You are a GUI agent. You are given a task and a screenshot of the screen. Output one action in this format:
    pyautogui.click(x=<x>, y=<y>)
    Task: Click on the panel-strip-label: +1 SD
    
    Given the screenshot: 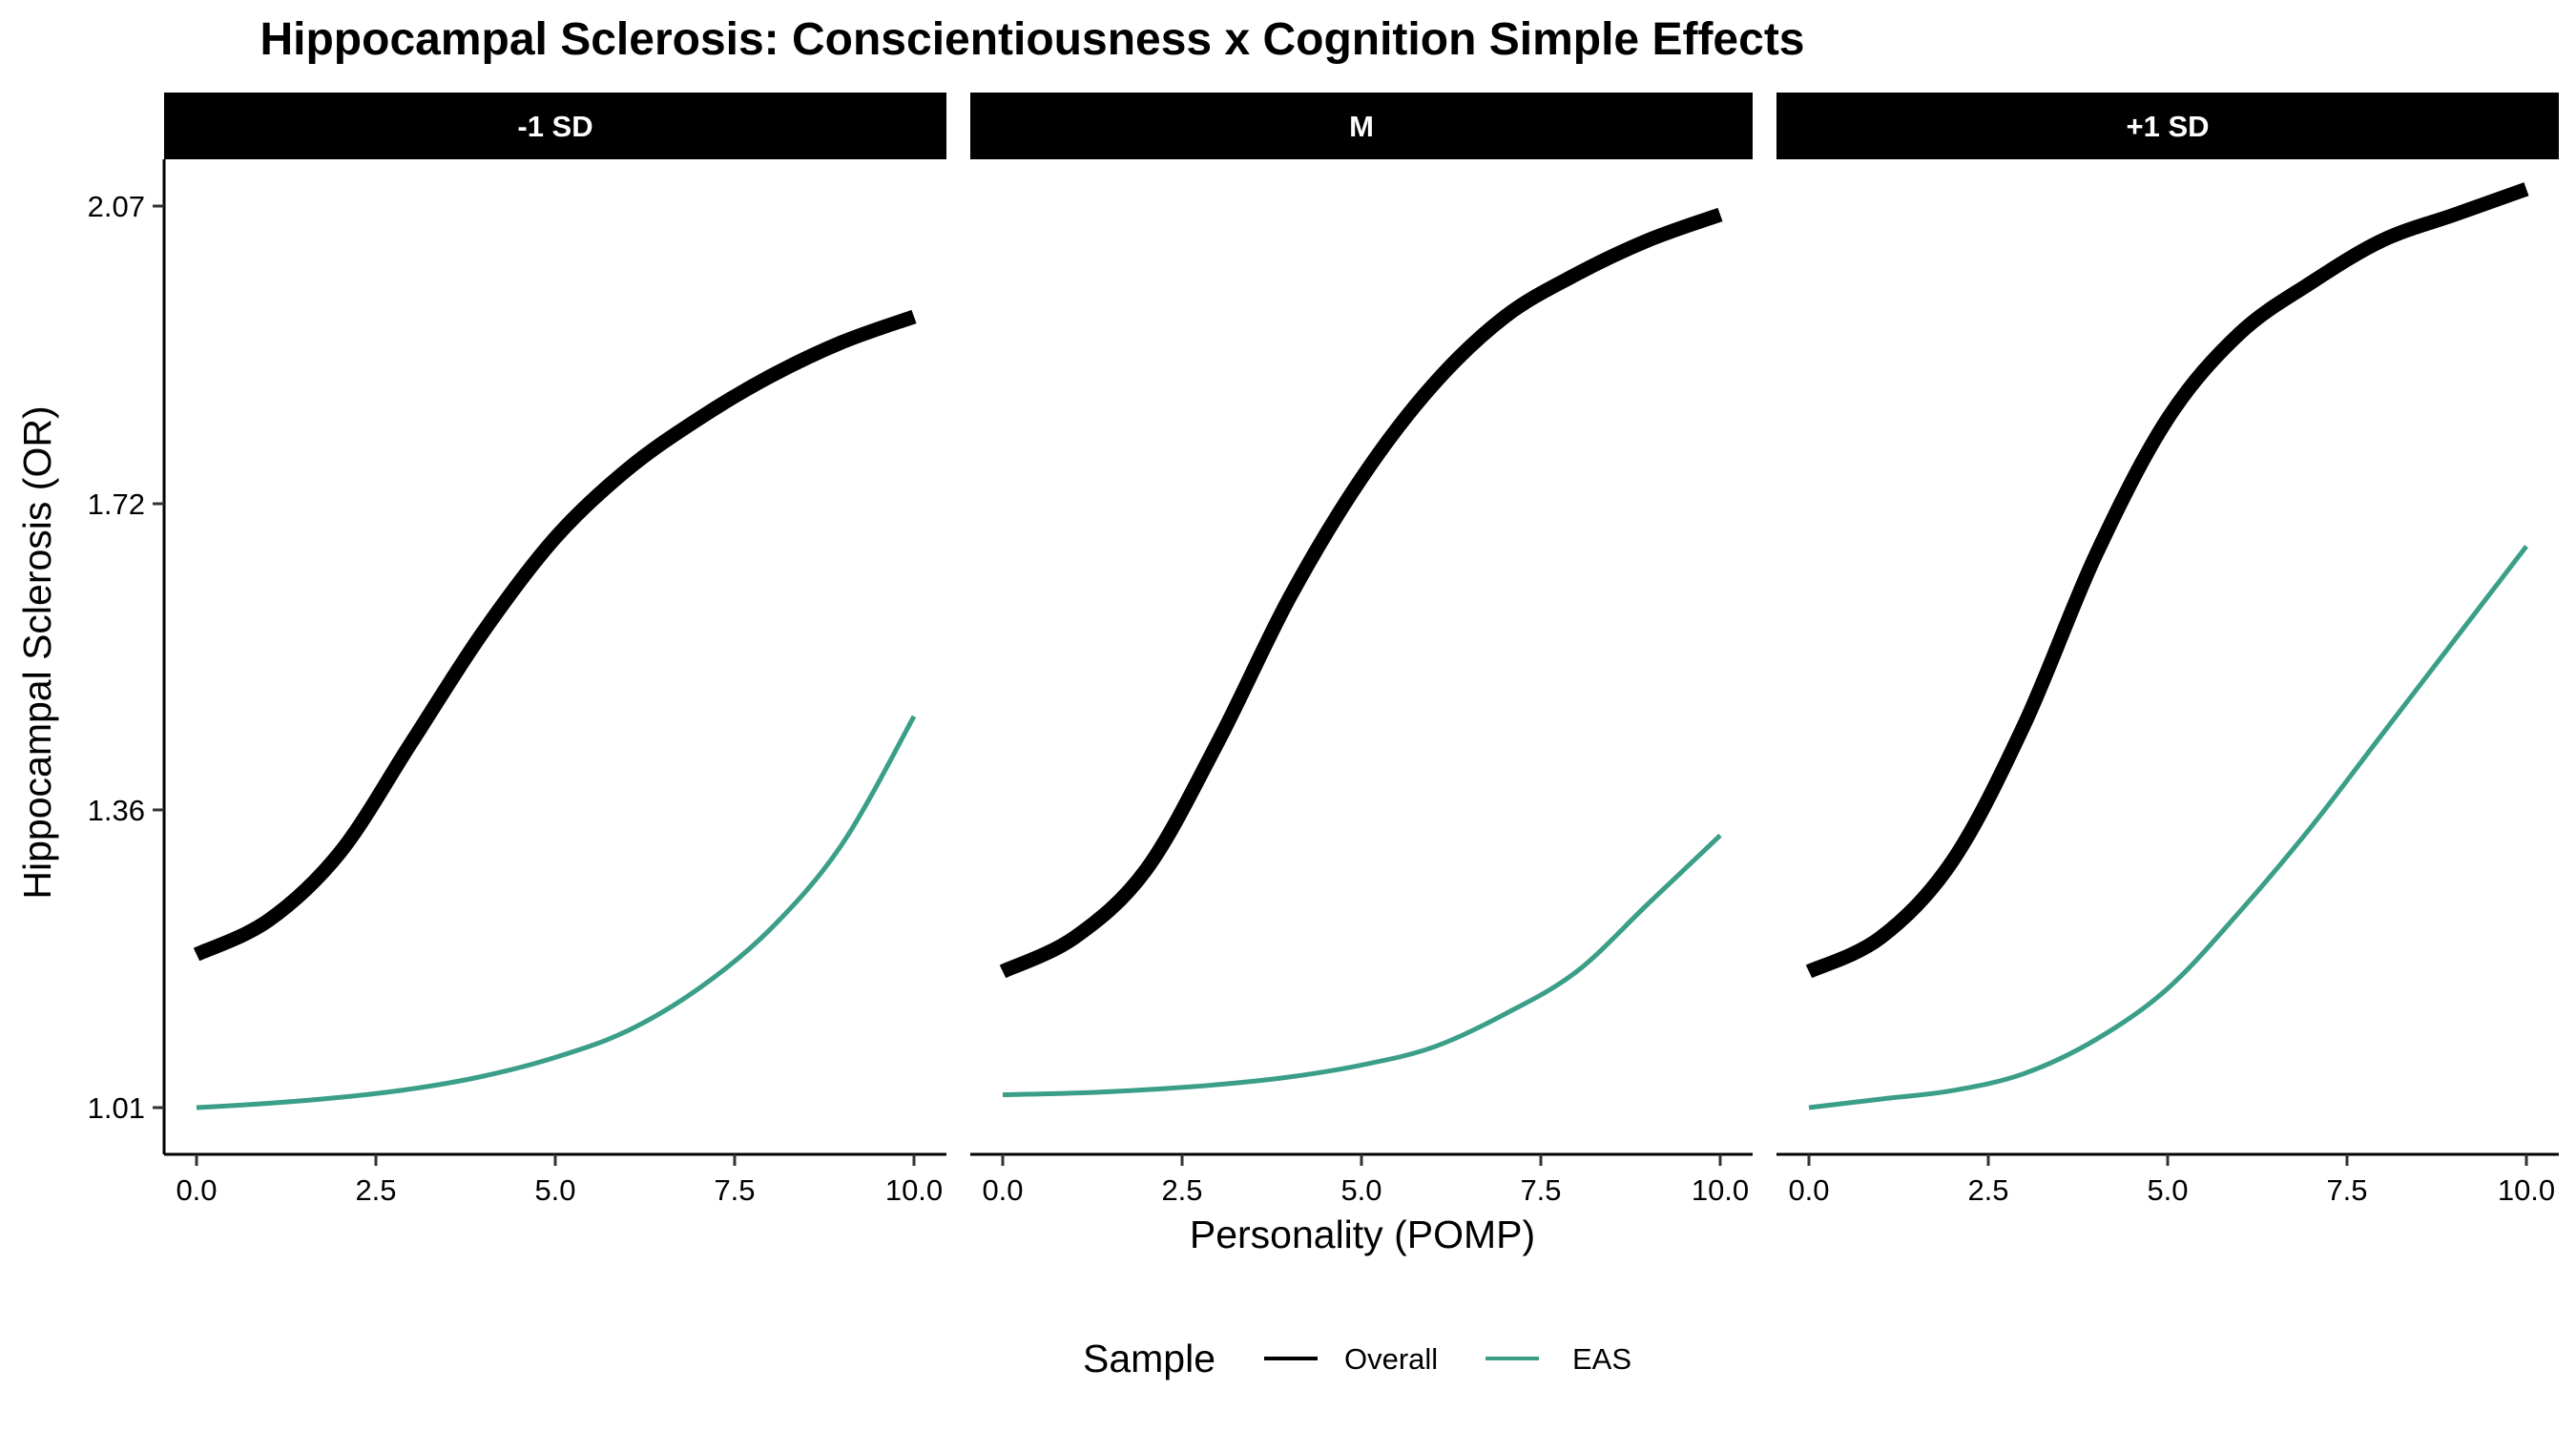 What is the action you would take?
    pyautogui.click(x=2167, y=127)
    